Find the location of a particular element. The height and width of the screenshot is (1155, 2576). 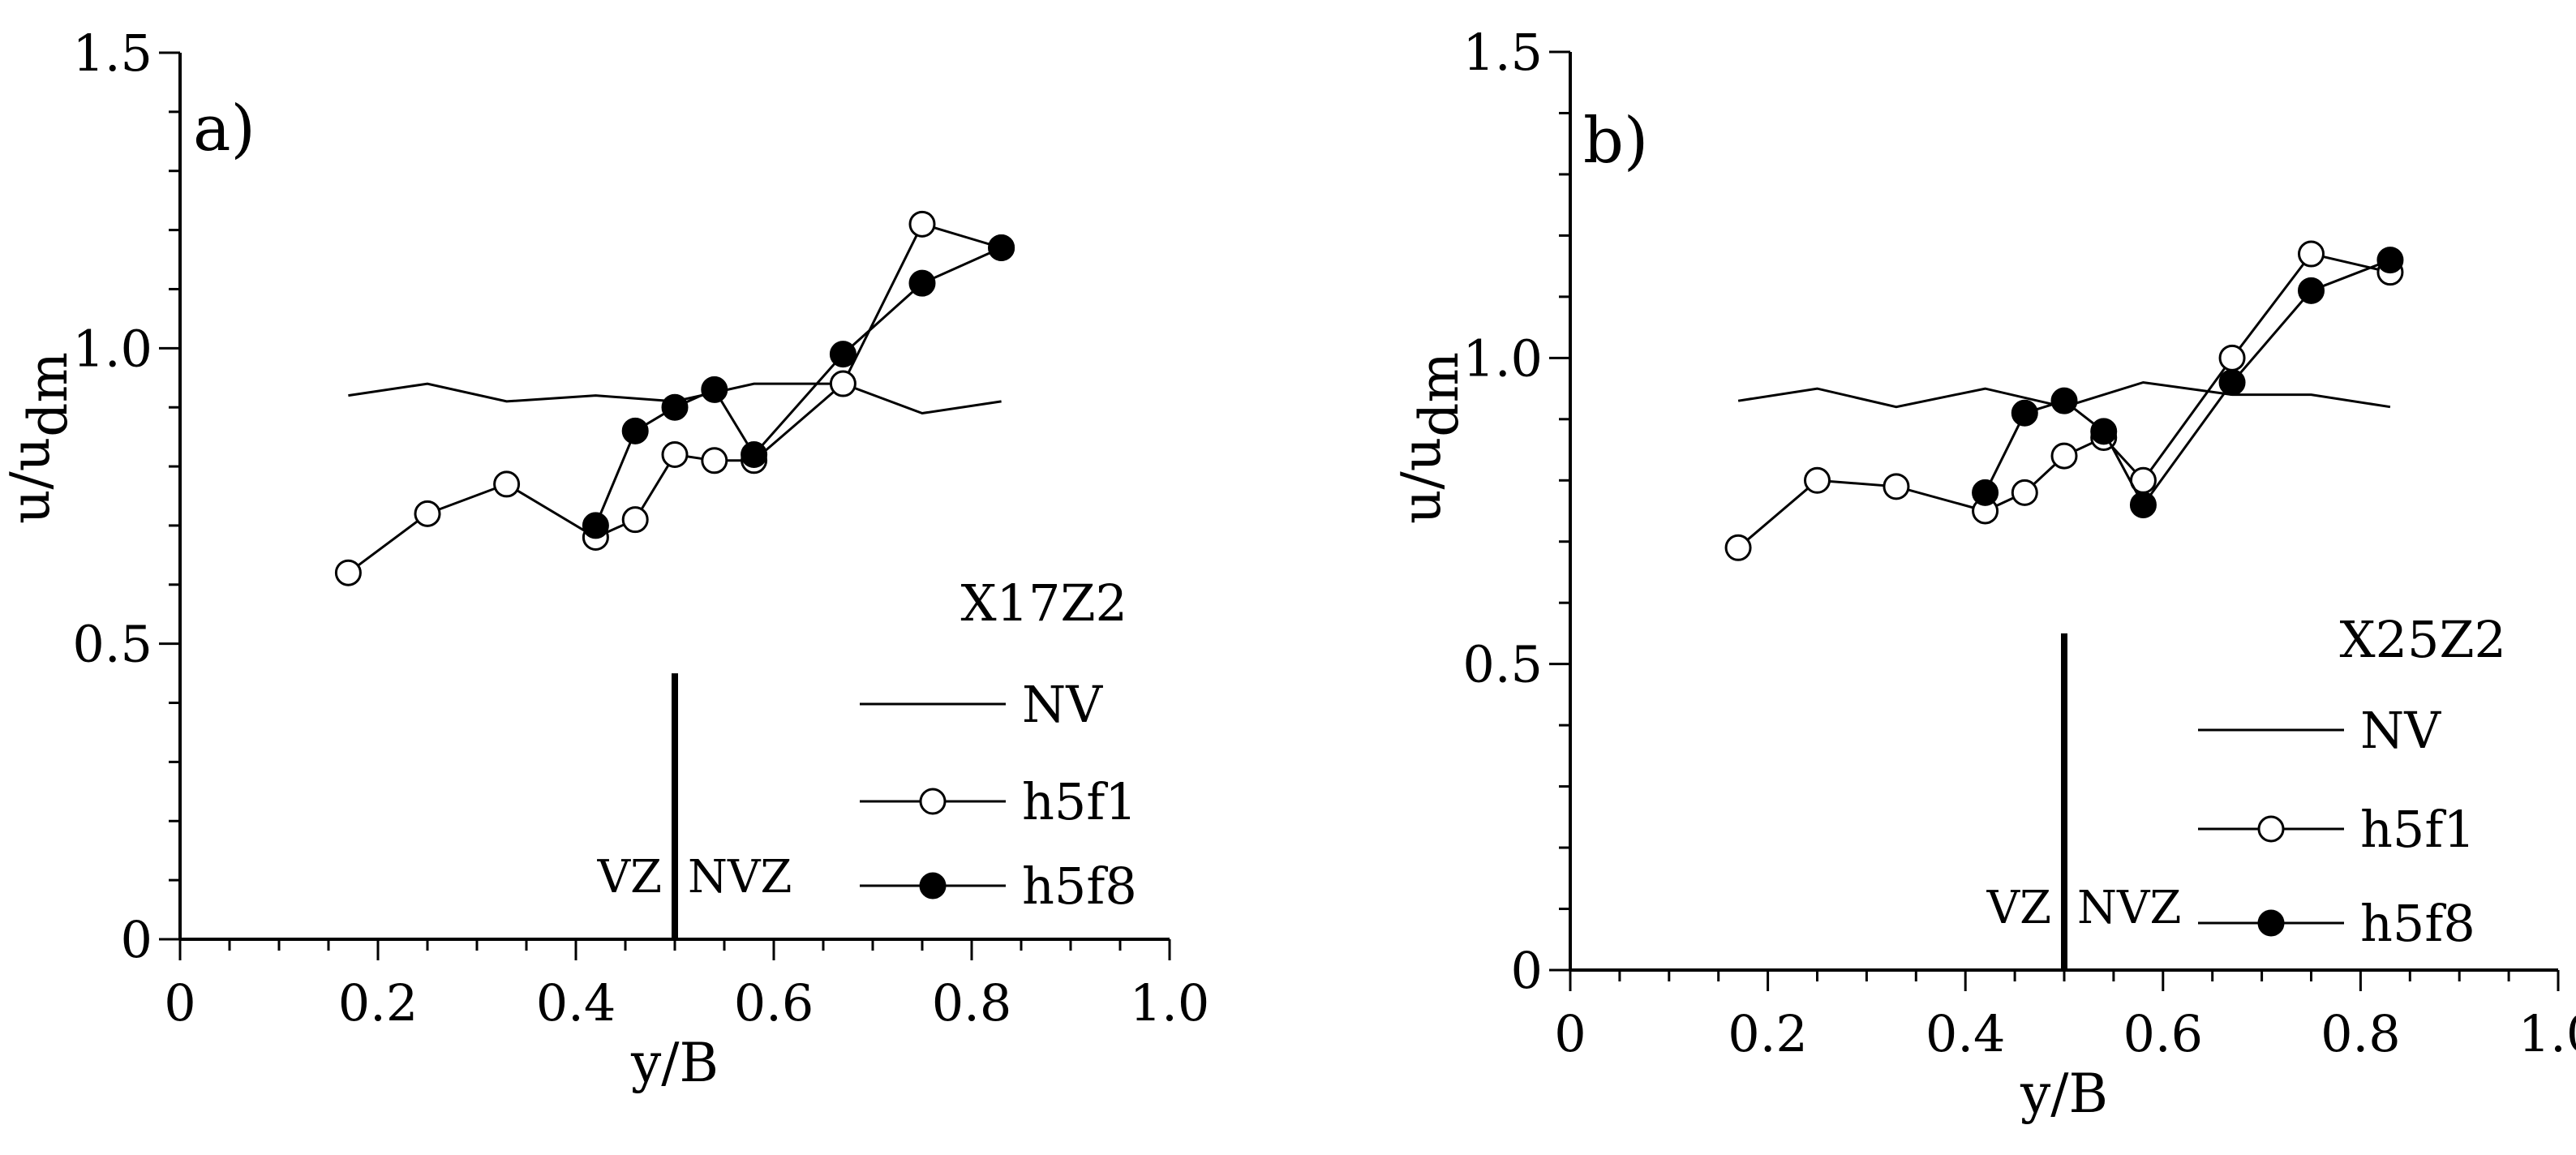

legend-case-label: X17Z2 is located at coordinates (1043, 603).